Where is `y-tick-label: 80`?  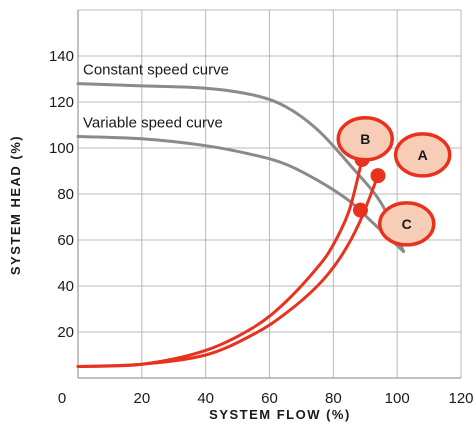
y-tick-label: 80 is located at coordinates (65, 194).